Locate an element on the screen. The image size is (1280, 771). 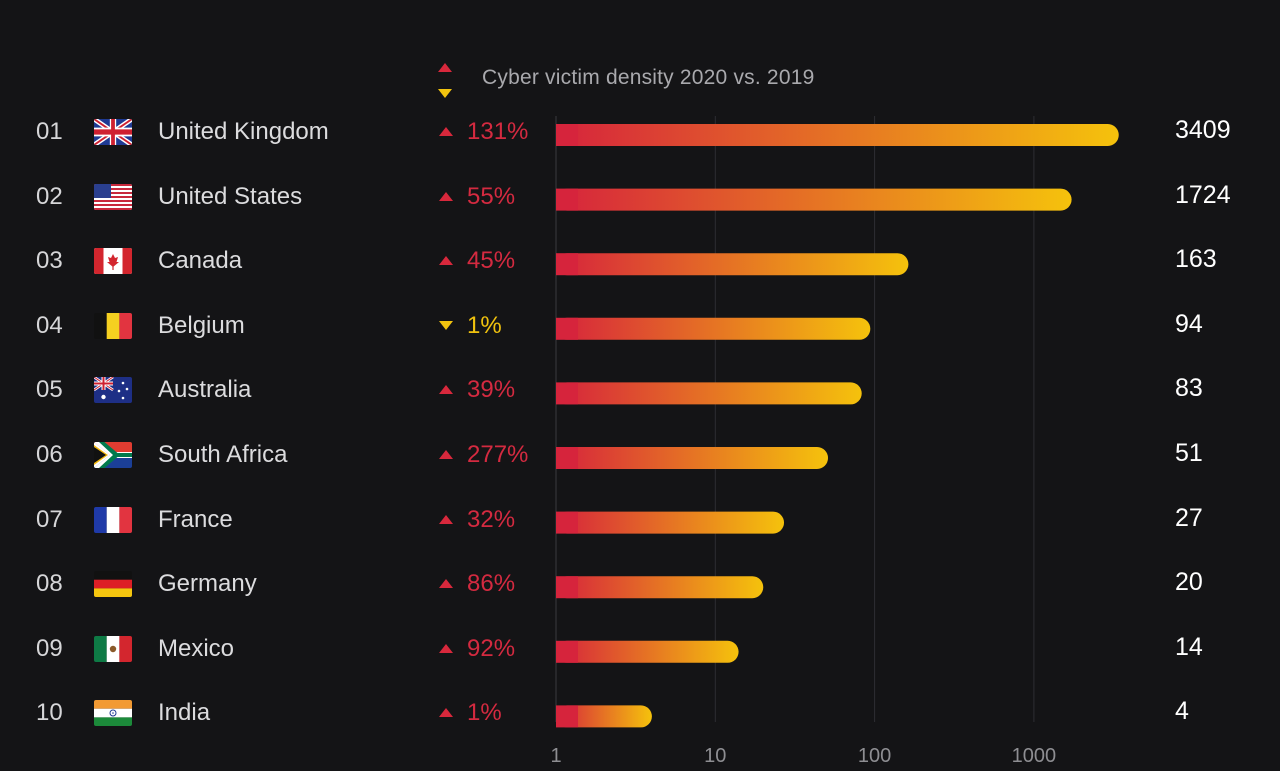
change-percent: 32% is located at coordinates (491, 519).